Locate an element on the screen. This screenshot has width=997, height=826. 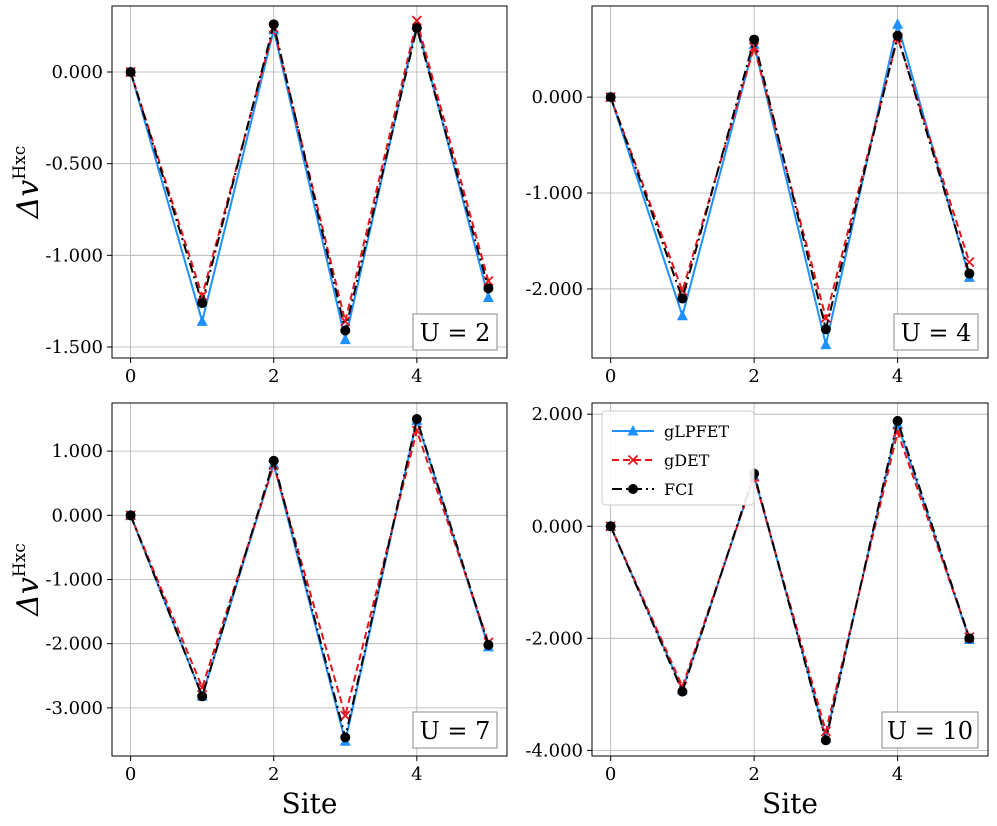
annotation-text: U = 7 is located at coordinates (455, 731).